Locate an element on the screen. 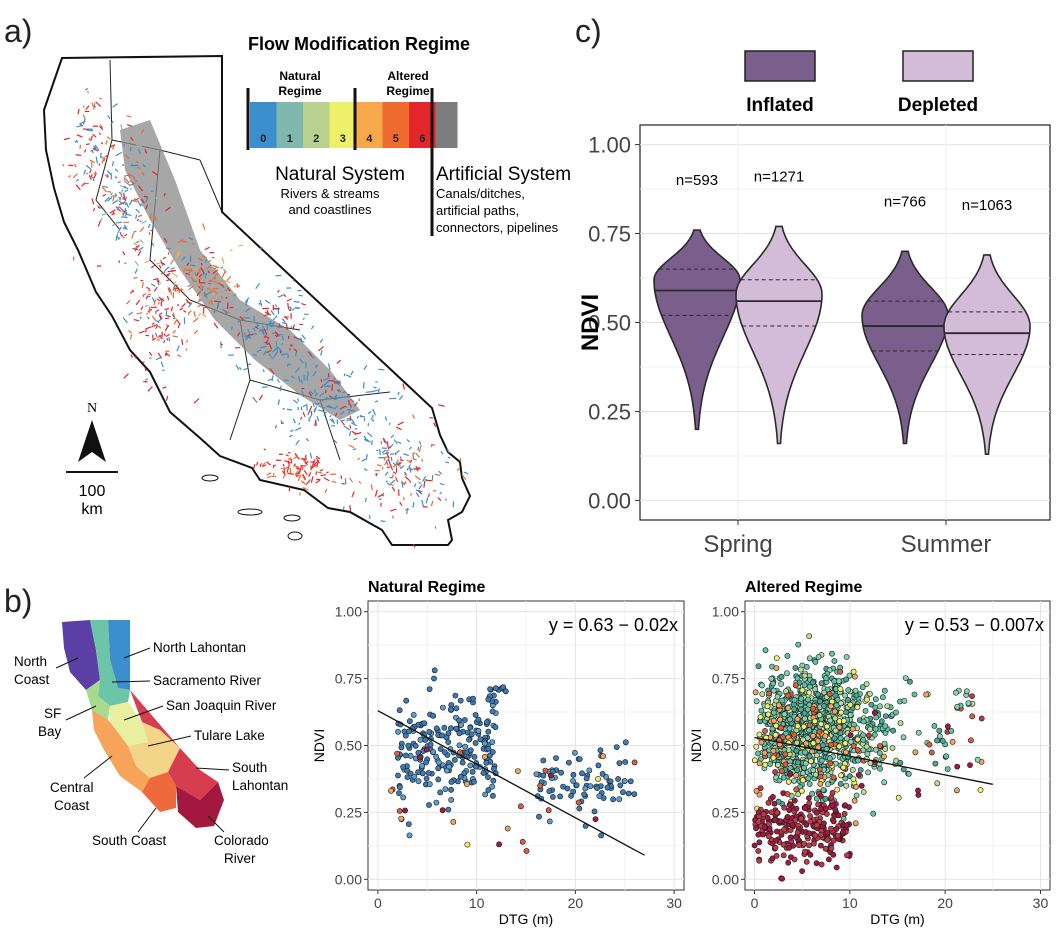  scale-bar-unit: km is located at coordinates (91, 509).